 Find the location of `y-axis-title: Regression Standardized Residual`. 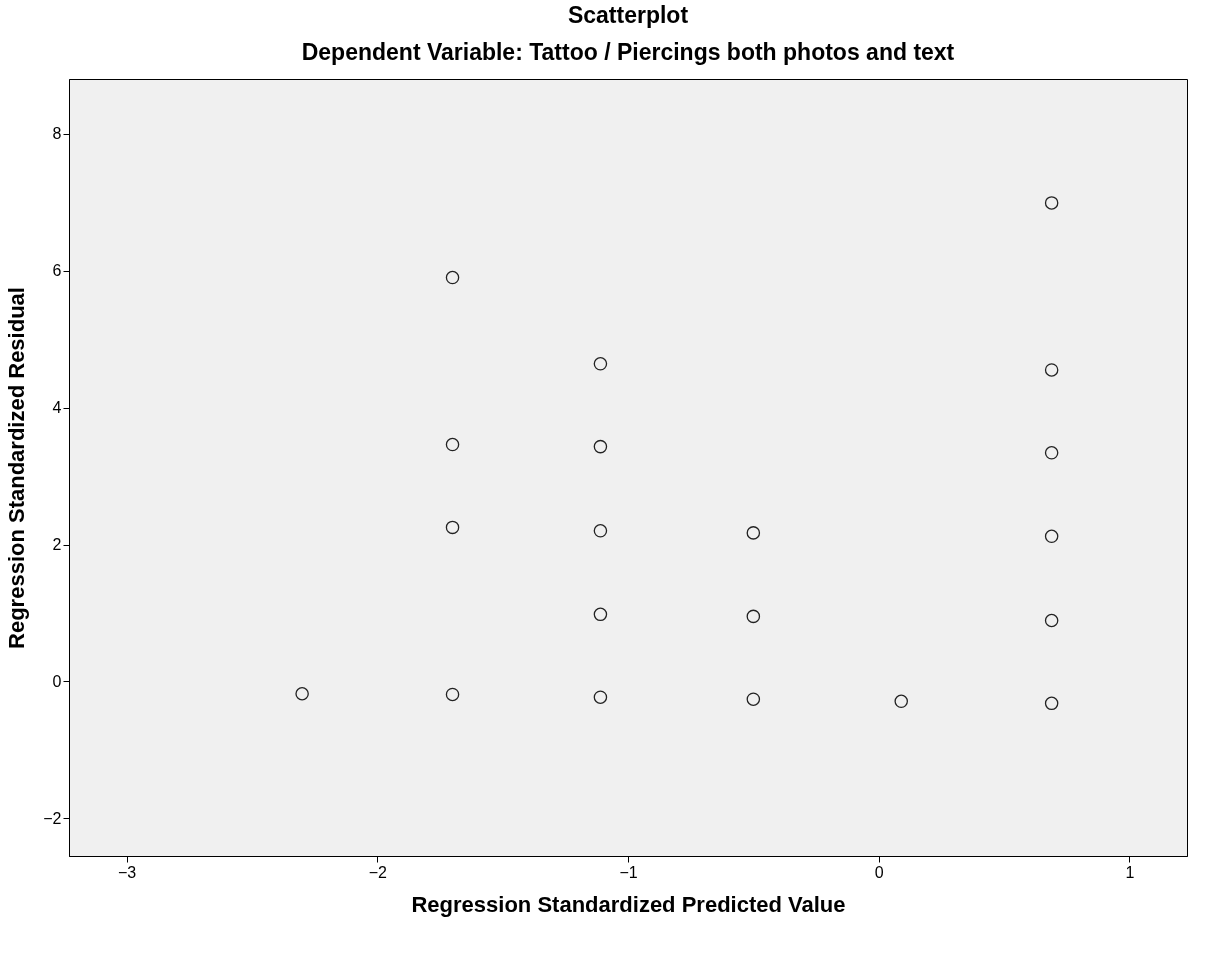

y-axis-title: Regression Standardized Residual is located at coordinates (17, 468).